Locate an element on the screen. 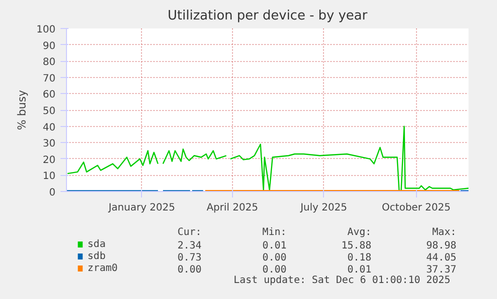  y-tick-label: 10 is located at coordinates (49, 176).